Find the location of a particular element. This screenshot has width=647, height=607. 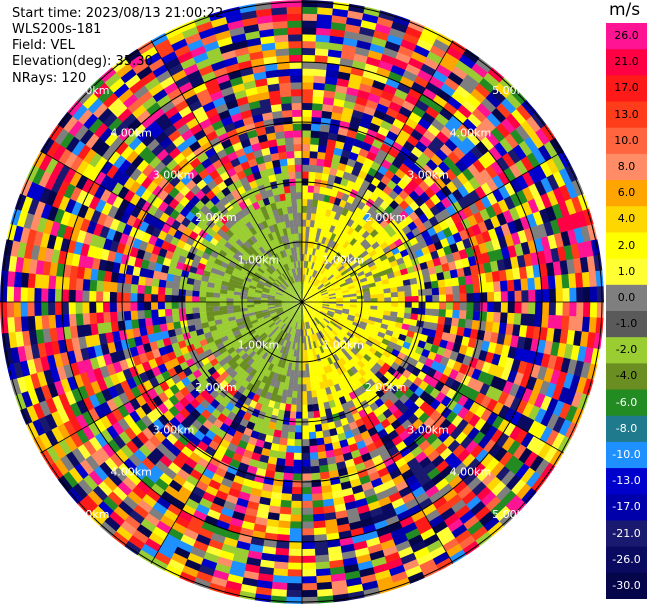

colorbar-tick-label: -1.0 is located at coordinates (626, 324).